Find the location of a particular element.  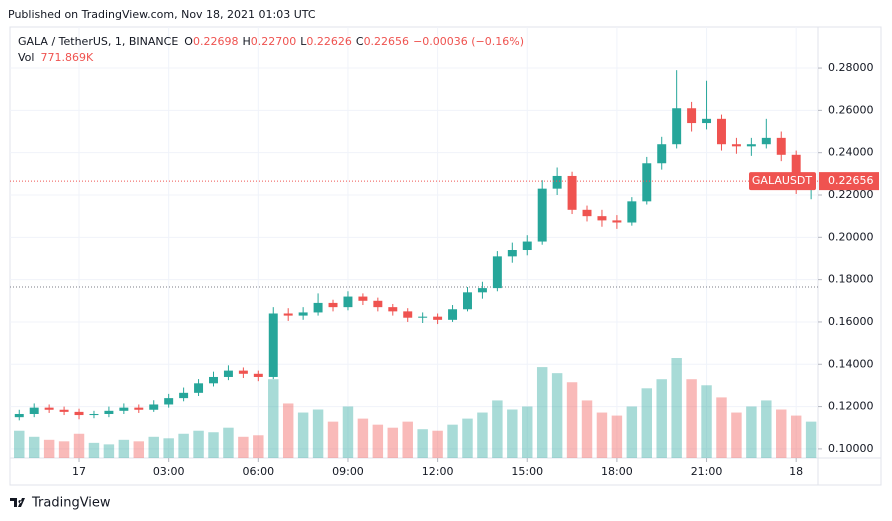

y-tick-label: 0.24000 is located at coordinates (851, 152).